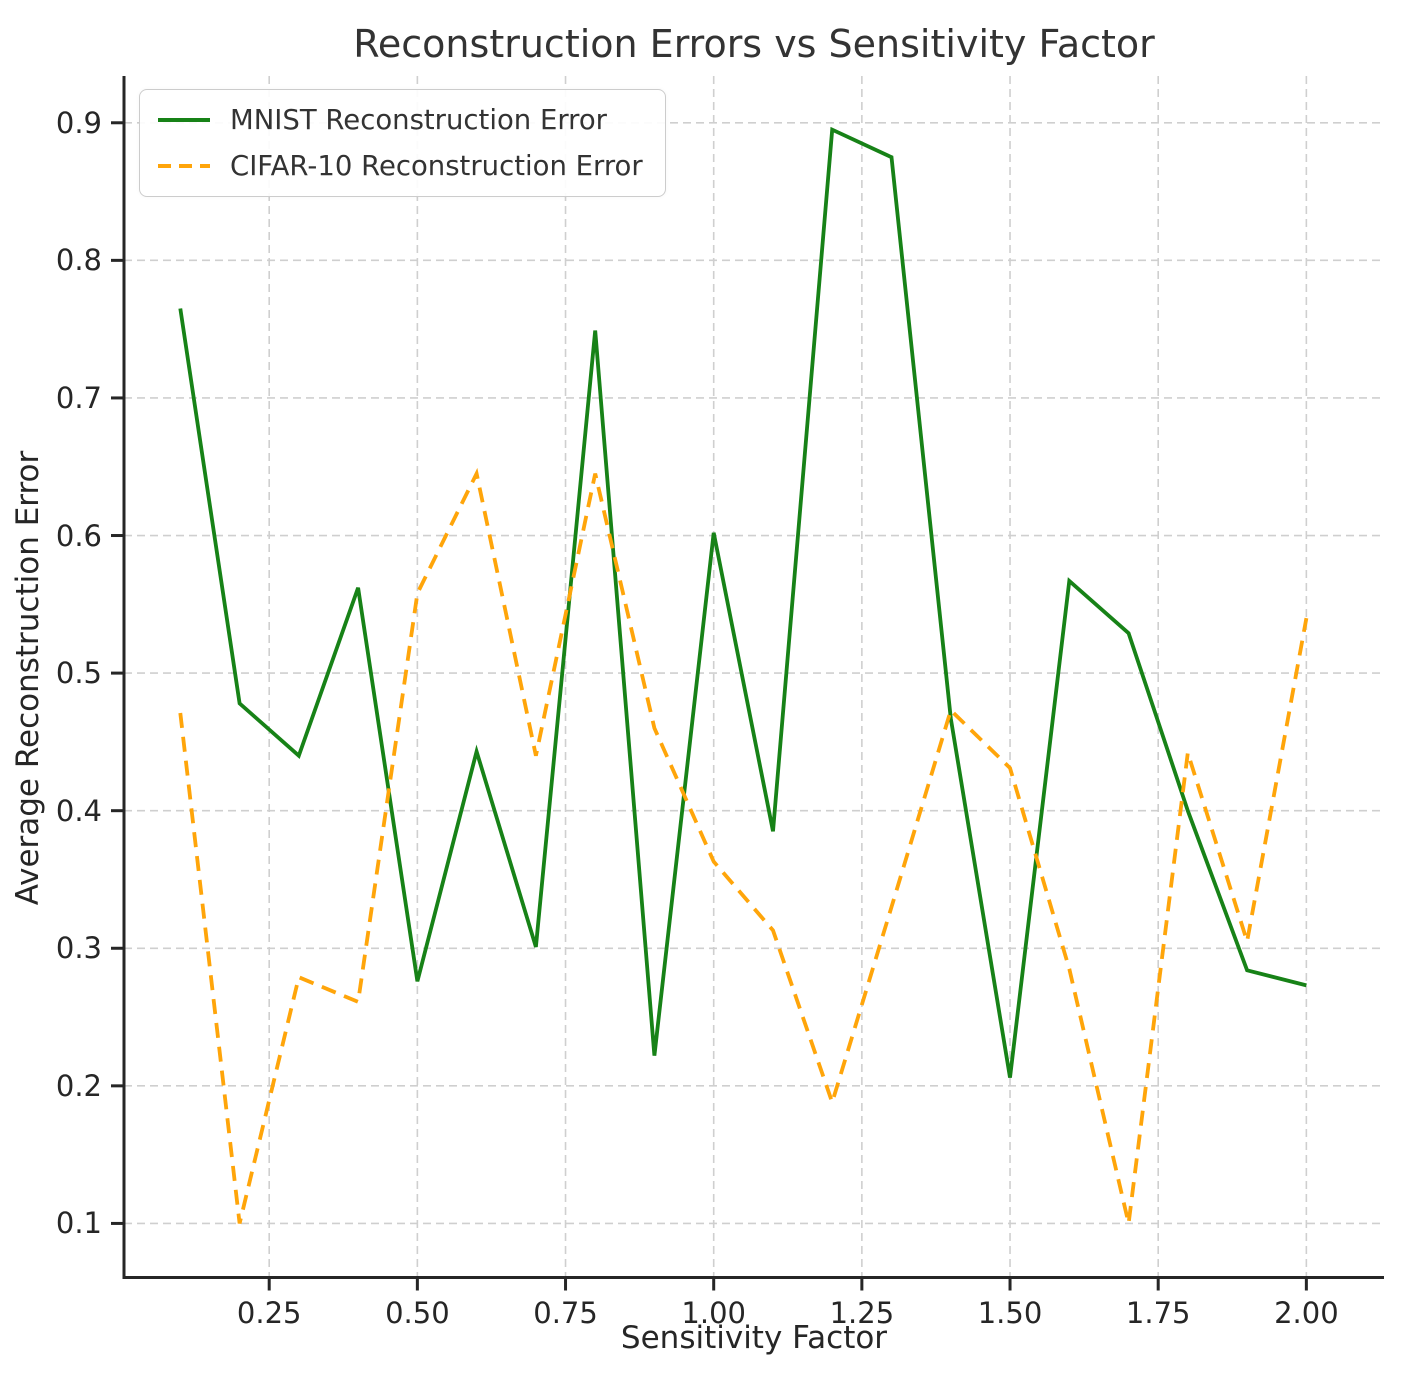 The height and width of the screenshot is (1380, 1404). I want to click on legend-label-cifar10: CIFAR-10 Reconstruction Error, so click(436, 166).